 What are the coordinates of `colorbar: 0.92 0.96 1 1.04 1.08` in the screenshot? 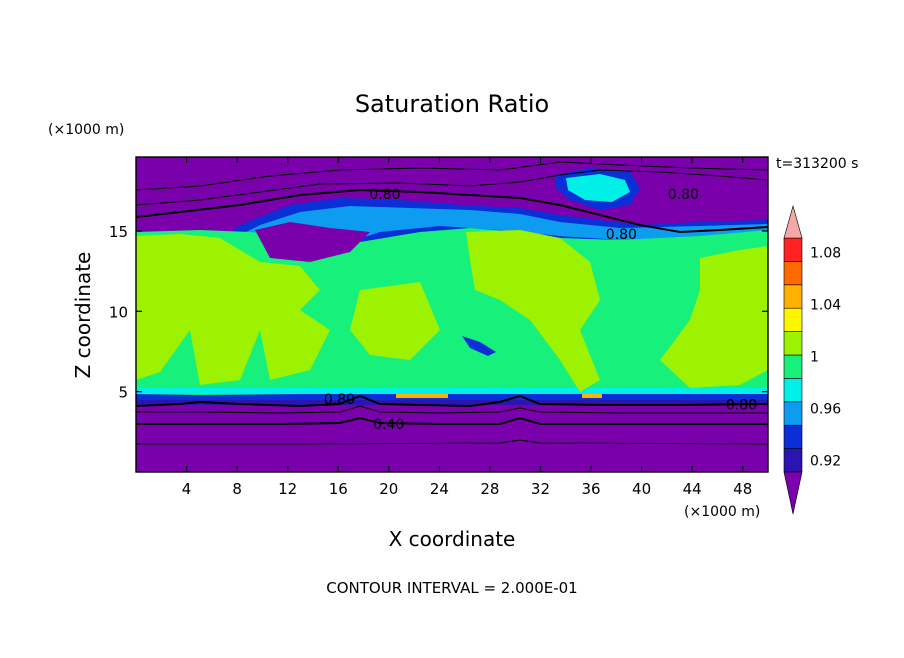 It's located at (812, 359).